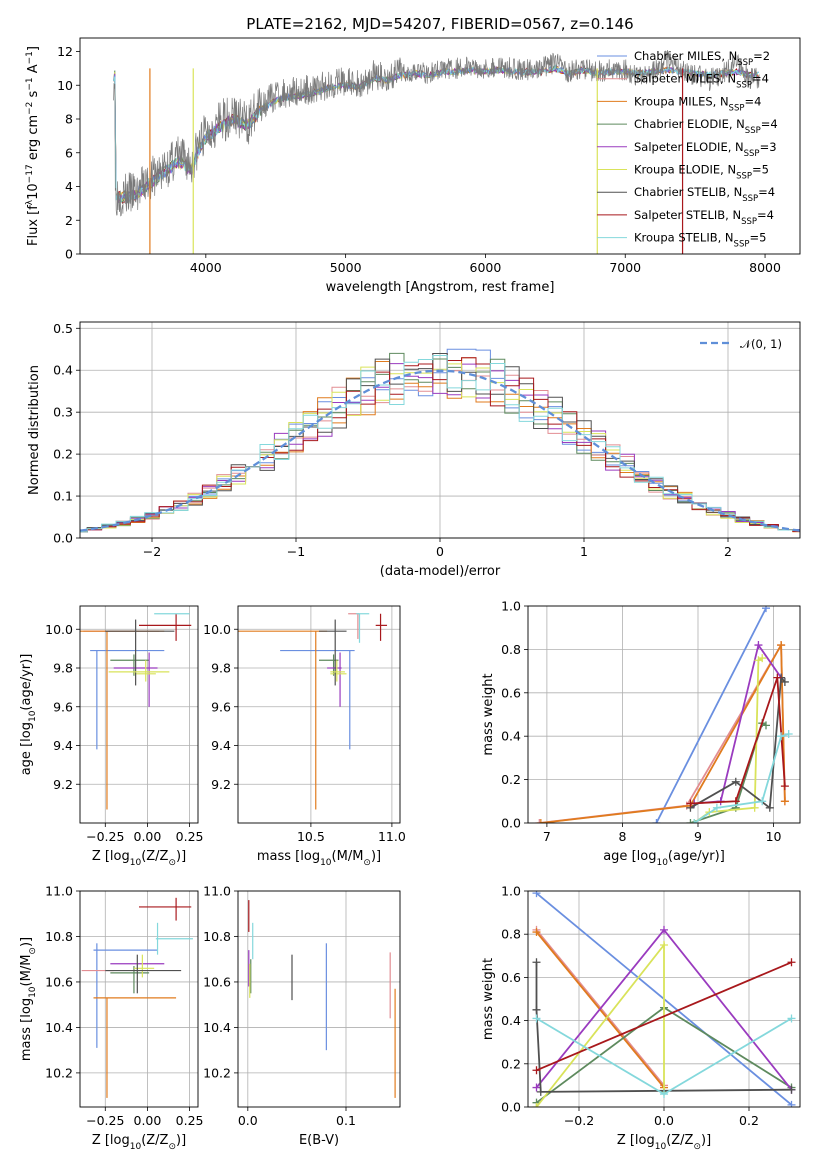 This screenshot has width=819, height=1170. I want to click on weight-series-kroupa-stelib, so click(741, 776).